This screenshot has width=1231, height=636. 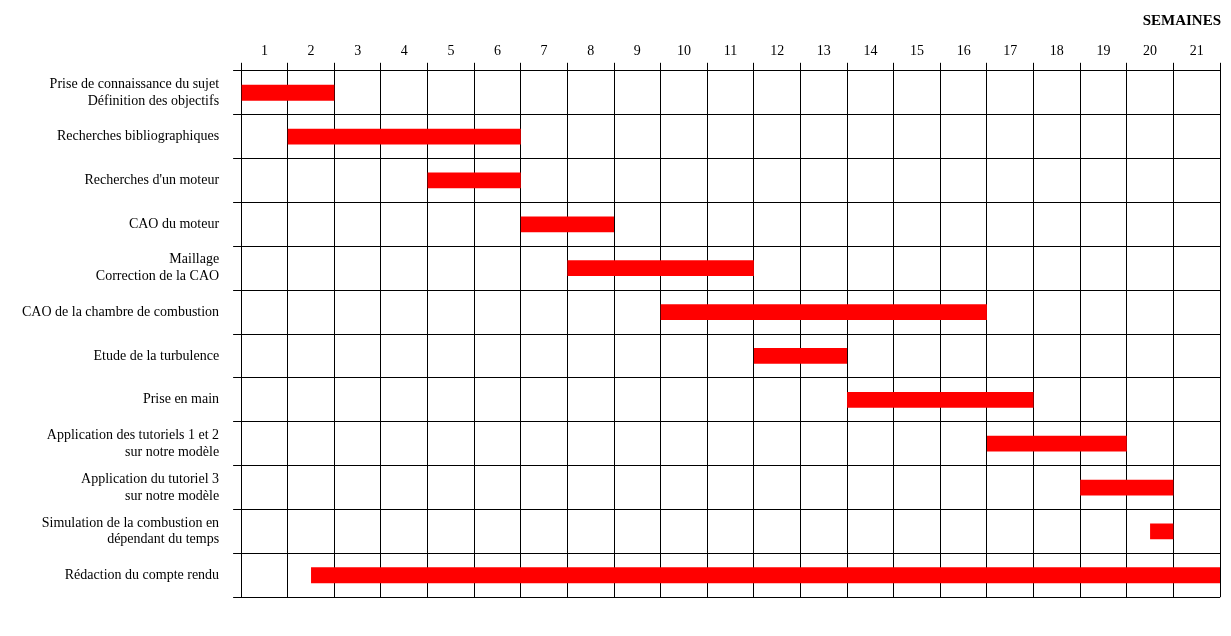 What do you see at coordinates (683, 51) in the screenshot?
I see `x-tick-label: 10` at bounding box center [683, 51].